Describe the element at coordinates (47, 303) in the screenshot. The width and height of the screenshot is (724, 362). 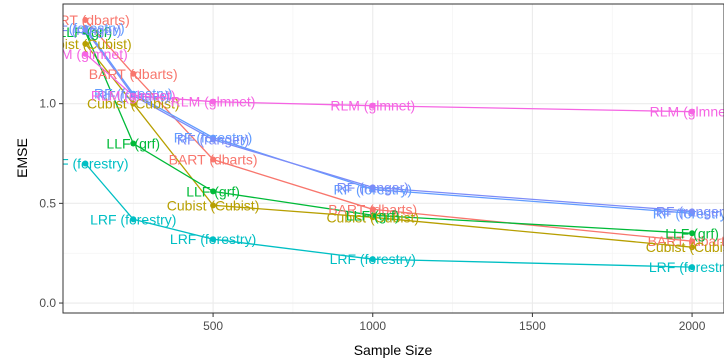
I see `y-tick-label: 0.0` at that location.